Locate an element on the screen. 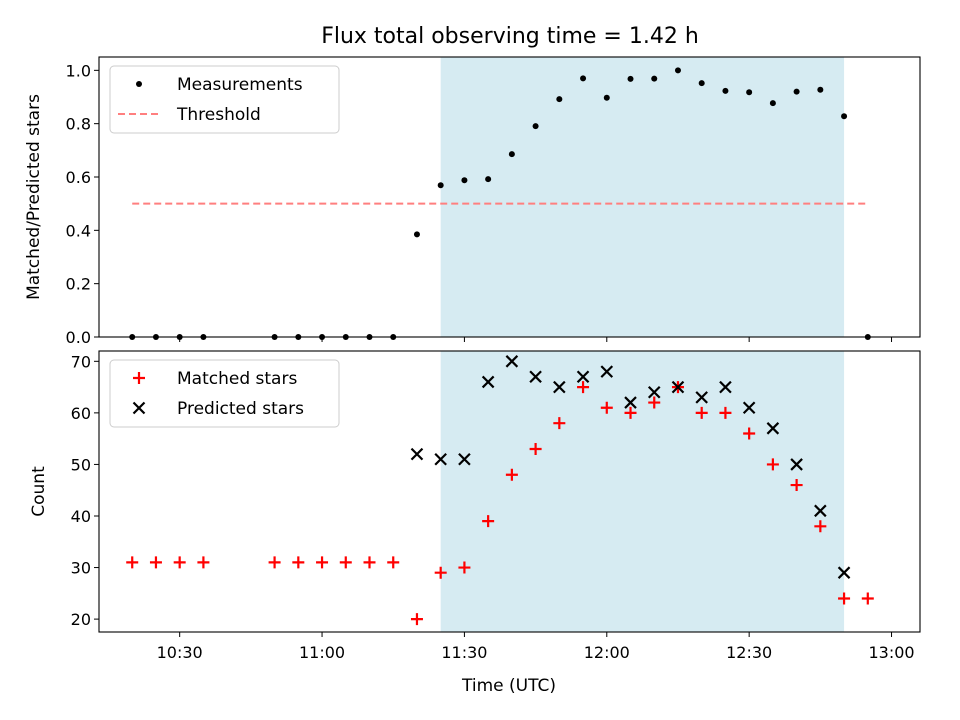  y-tick-label: 0.0 is located at coordinates (78, 337).